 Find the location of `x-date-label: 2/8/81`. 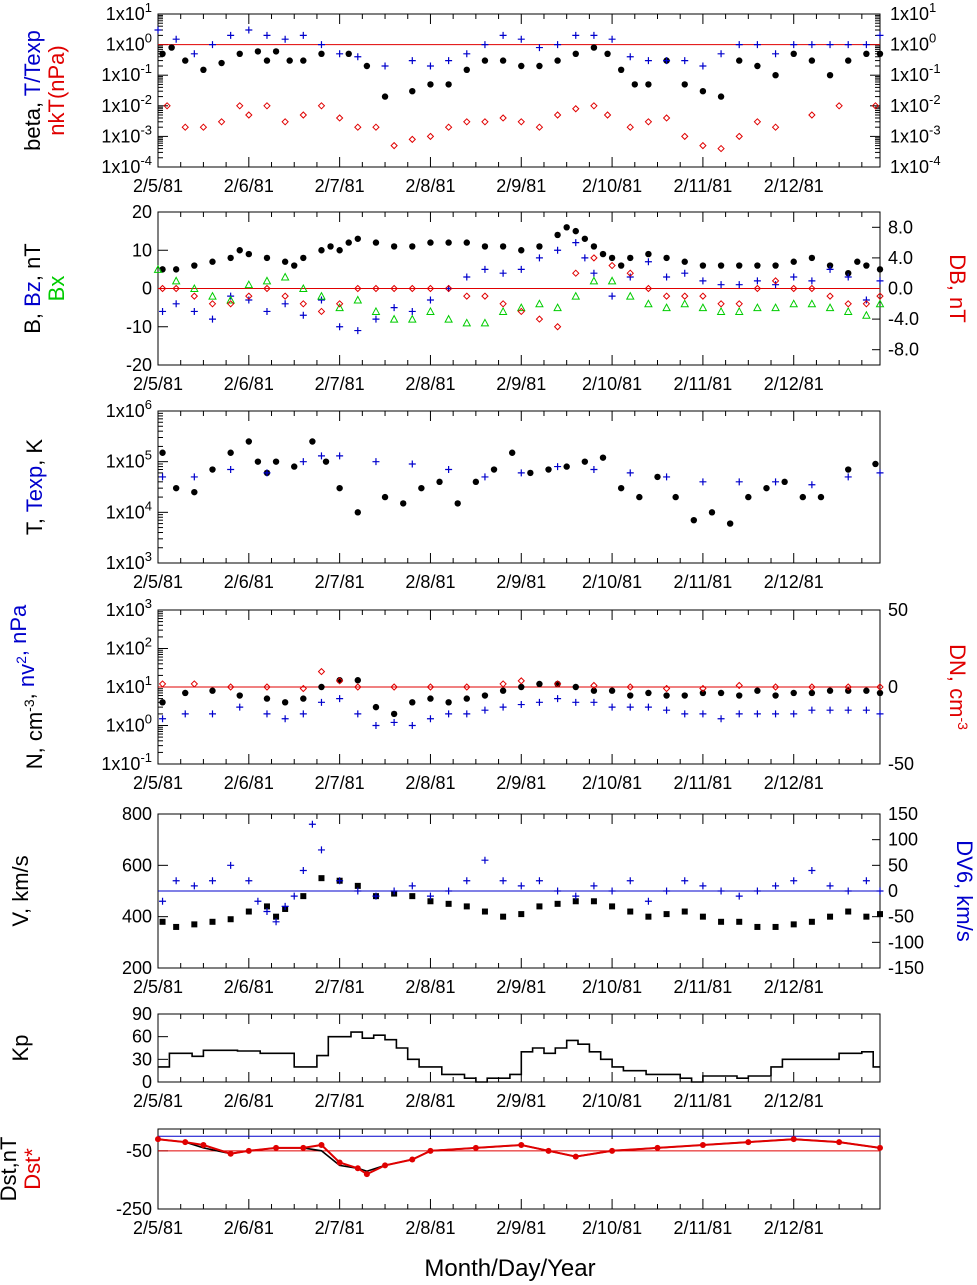

x-date-label: 2/8/81 is located at coordinates (430, 783).